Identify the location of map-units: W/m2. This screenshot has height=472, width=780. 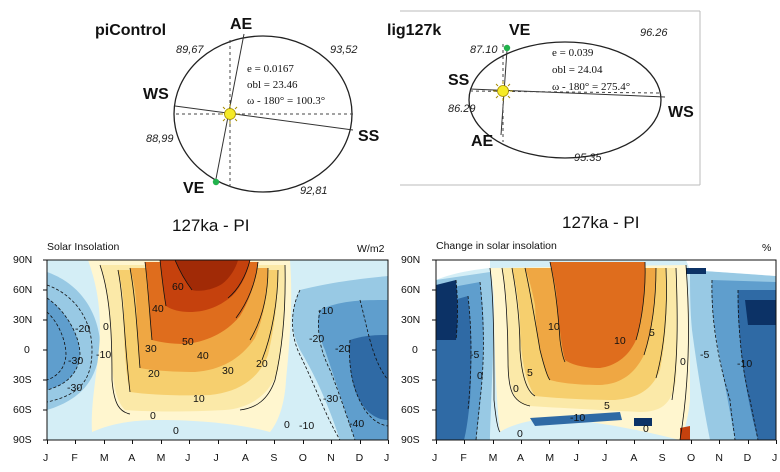
(371, 249).